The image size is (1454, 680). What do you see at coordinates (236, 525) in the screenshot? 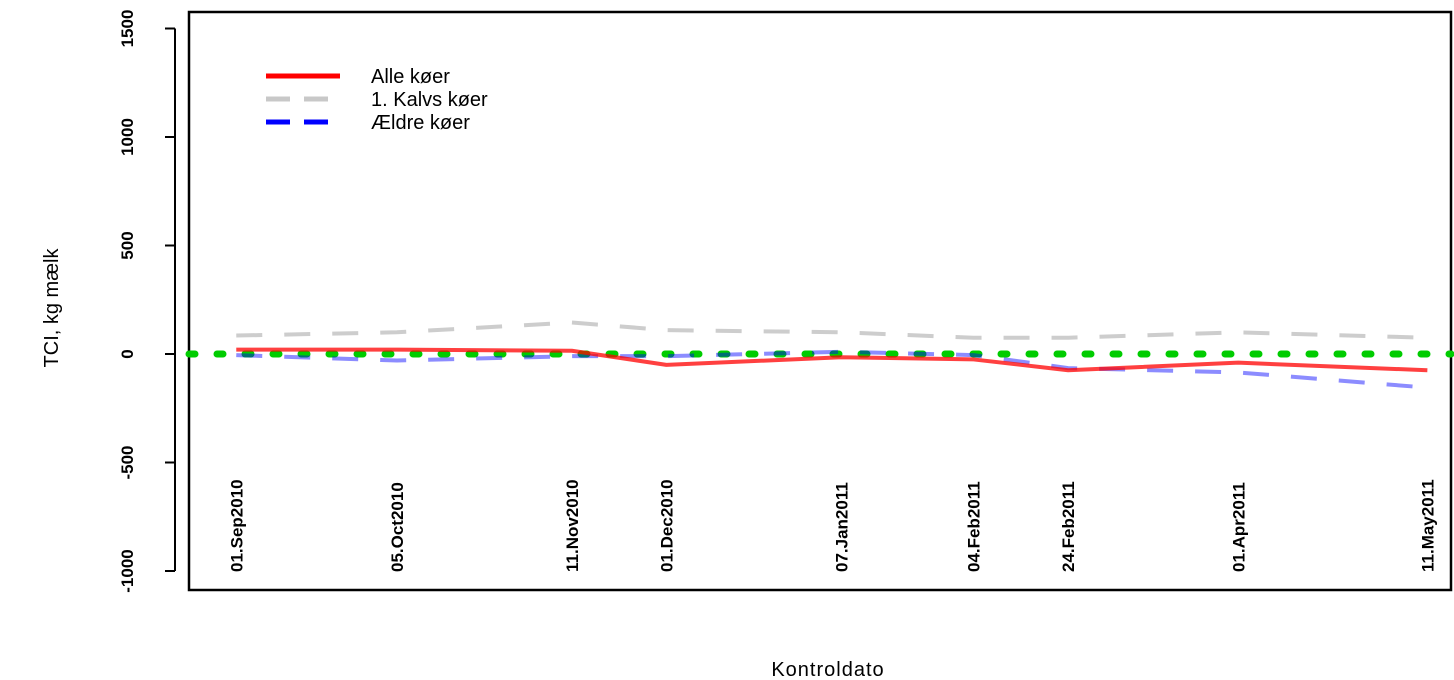
I see `x-tick-label: 01.Sep2010` at bounding box center [236, 525].